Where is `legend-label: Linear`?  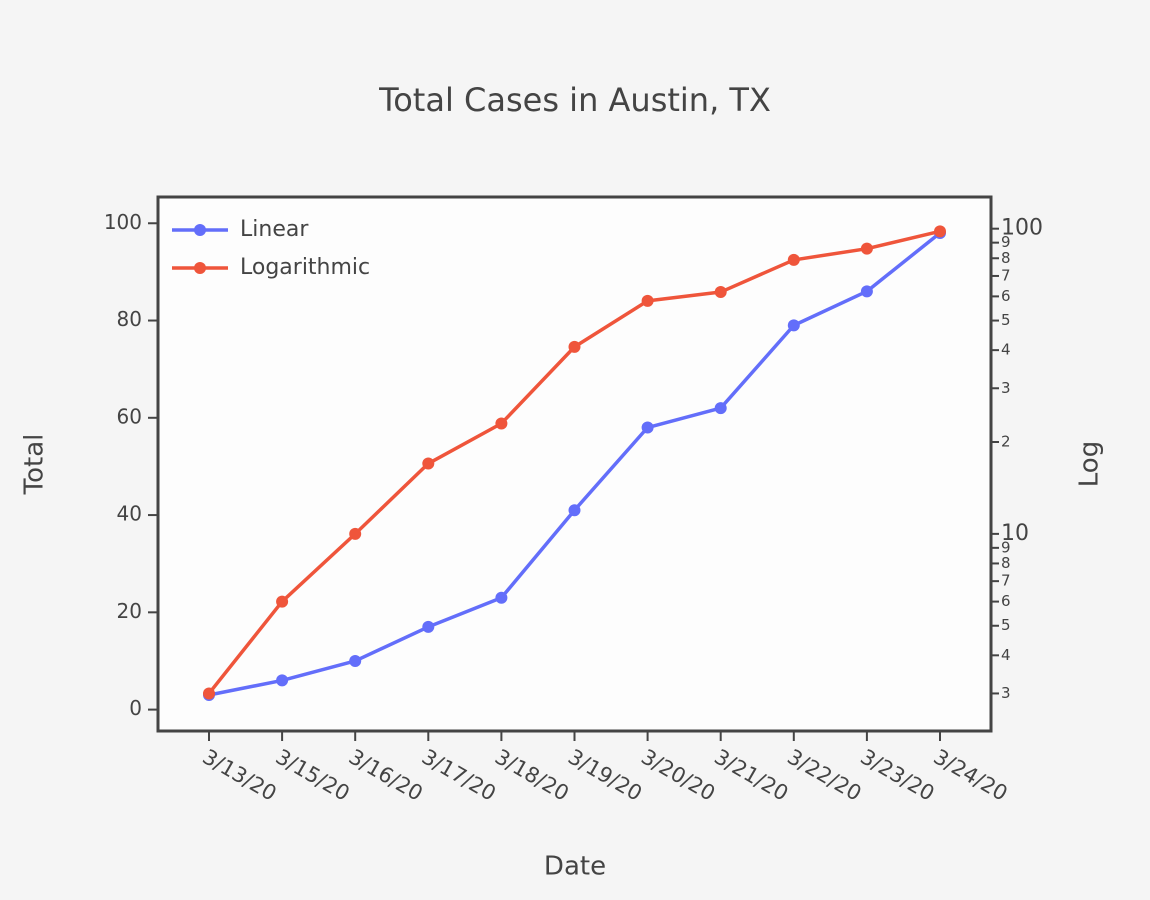
legend-label: Linear is located at coordinates (274, 229).